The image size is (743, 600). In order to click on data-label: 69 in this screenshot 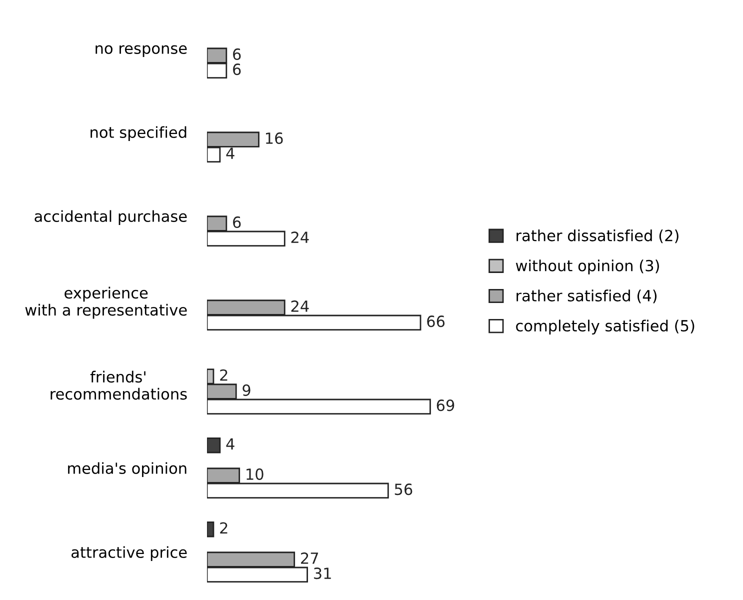, I will do `click(445, 406)`.